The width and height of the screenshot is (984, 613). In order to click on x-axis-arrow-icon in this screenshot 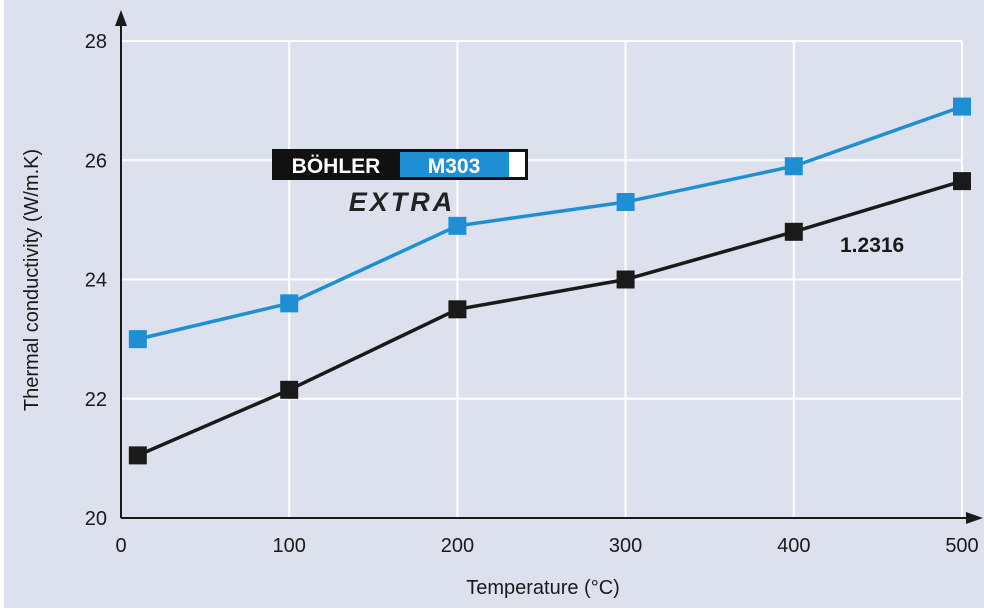, I will do `click(974, 518)`.